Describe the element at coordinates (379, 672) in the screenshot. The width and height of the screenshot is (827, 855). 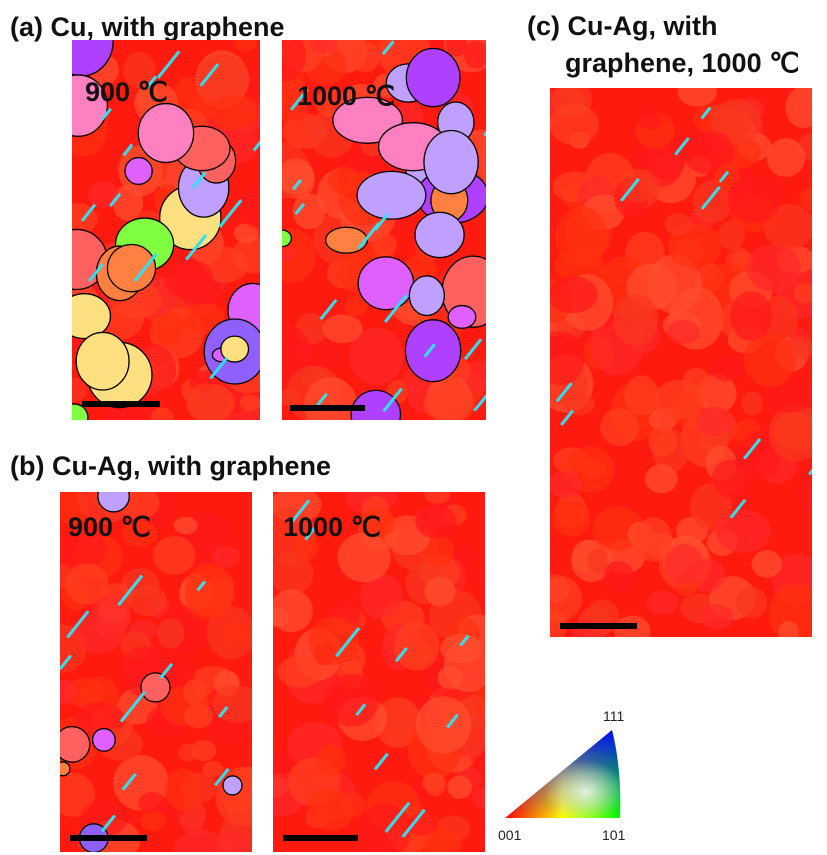
I see `orientation-map` at that location.